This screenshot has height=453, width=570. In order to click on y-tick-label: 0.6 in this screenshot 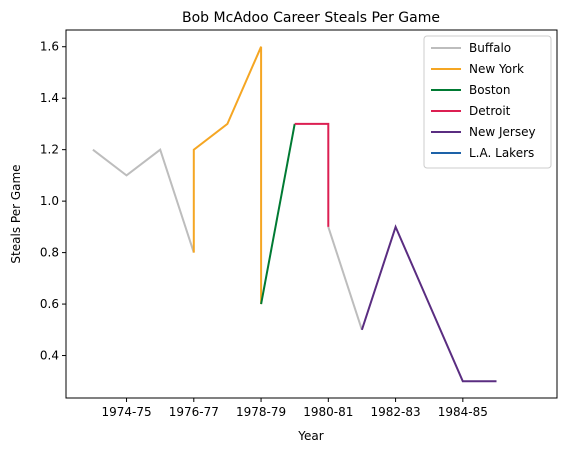, I will do `click(49, 304)`.